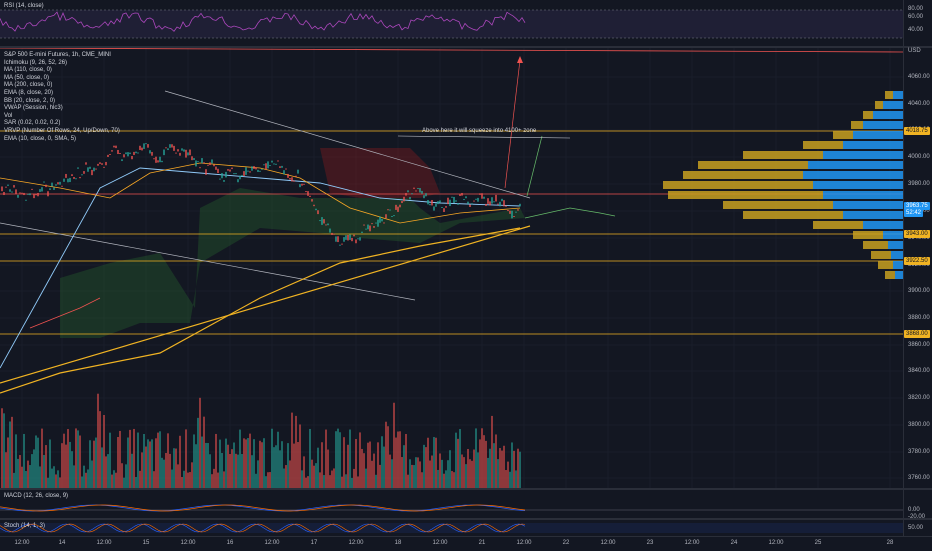 This screenshot has height=551, width=932. Describe the element at coordinates (28, 70) in the screenshot. I see `legend-item: MA (110, close, 0)` at that location.